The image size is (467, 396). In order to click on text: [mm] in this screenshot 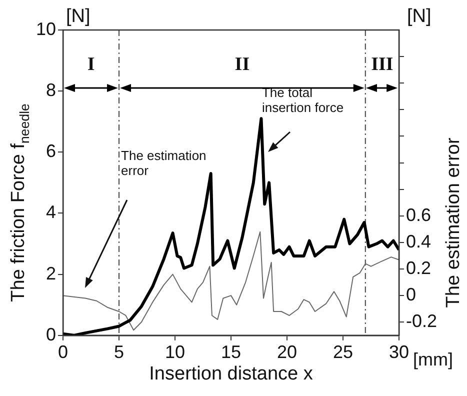, I will do `click(432, 359)`.